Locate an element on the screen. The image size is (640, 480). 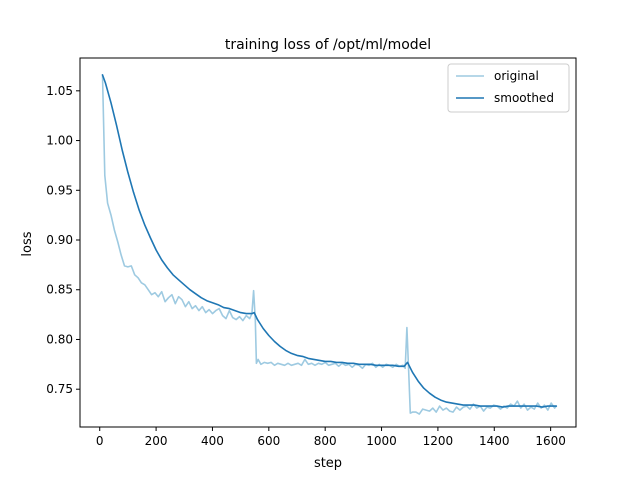
chart-title: training loss of /opt/ml/model is located at coordinates (328, 45).